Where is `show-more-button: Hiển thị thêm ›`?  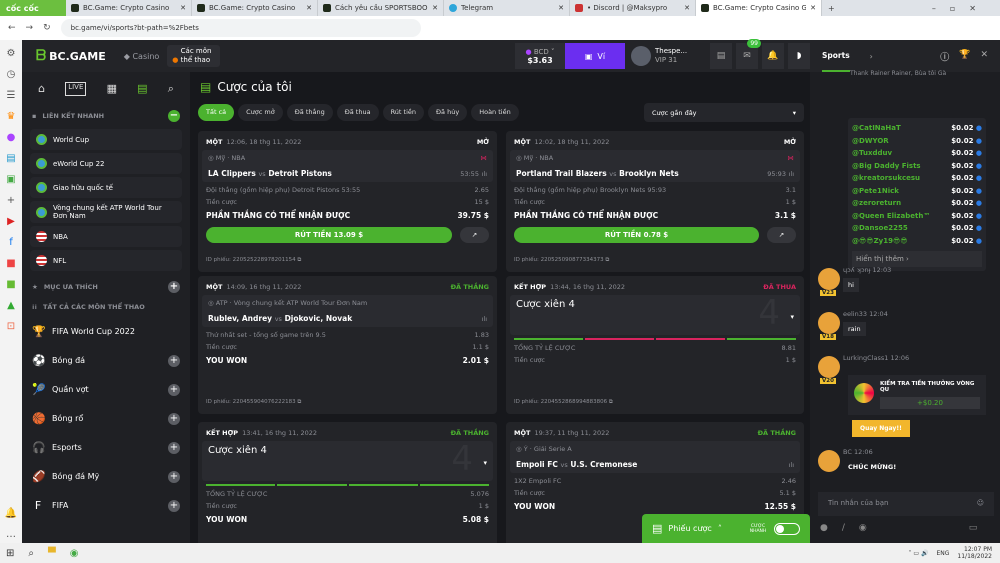
show-more-button: Hiển thị thêm › is located at coordinates (917, 259).